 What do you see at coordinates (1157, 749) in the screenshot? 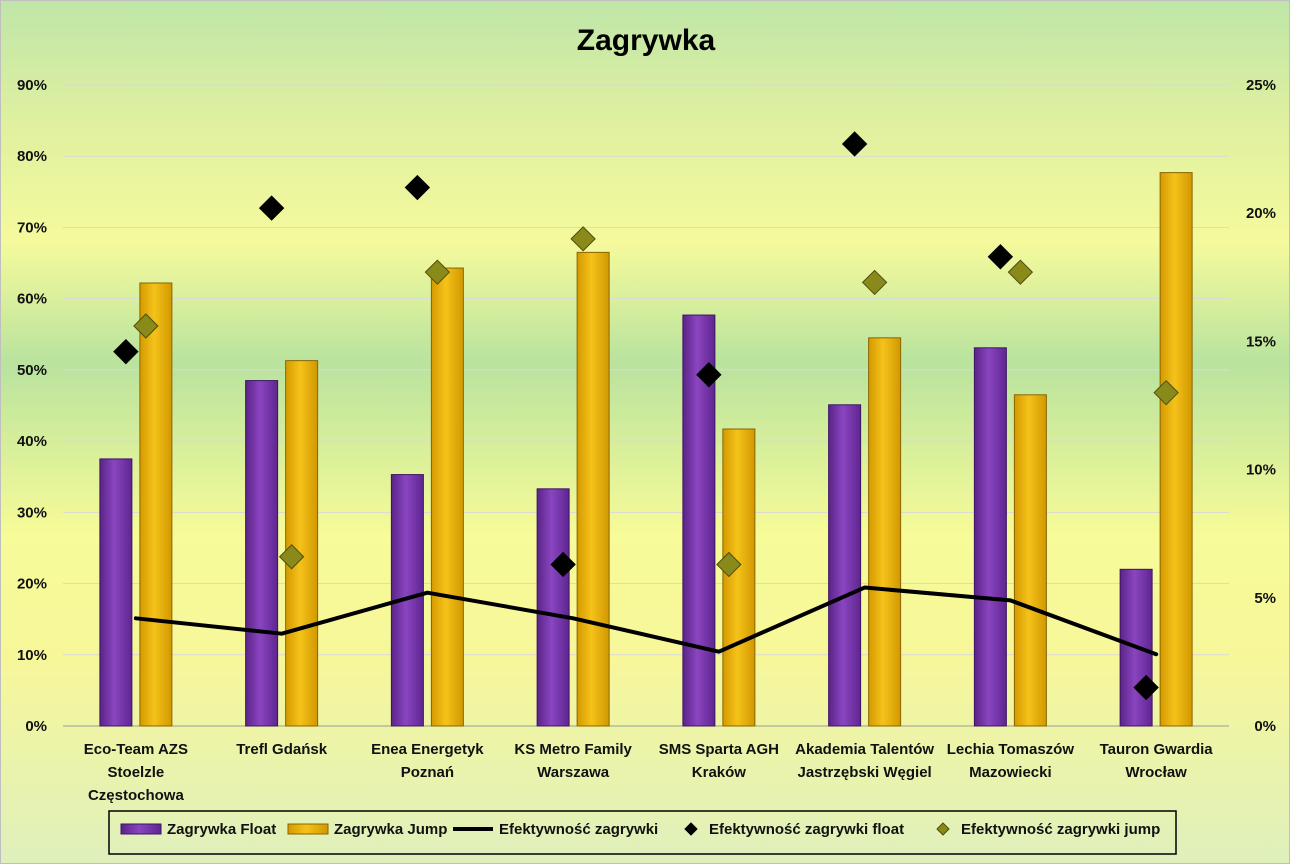
I see `x-category-label: Tauron Gwardia` at bounding box center [1157, 749].